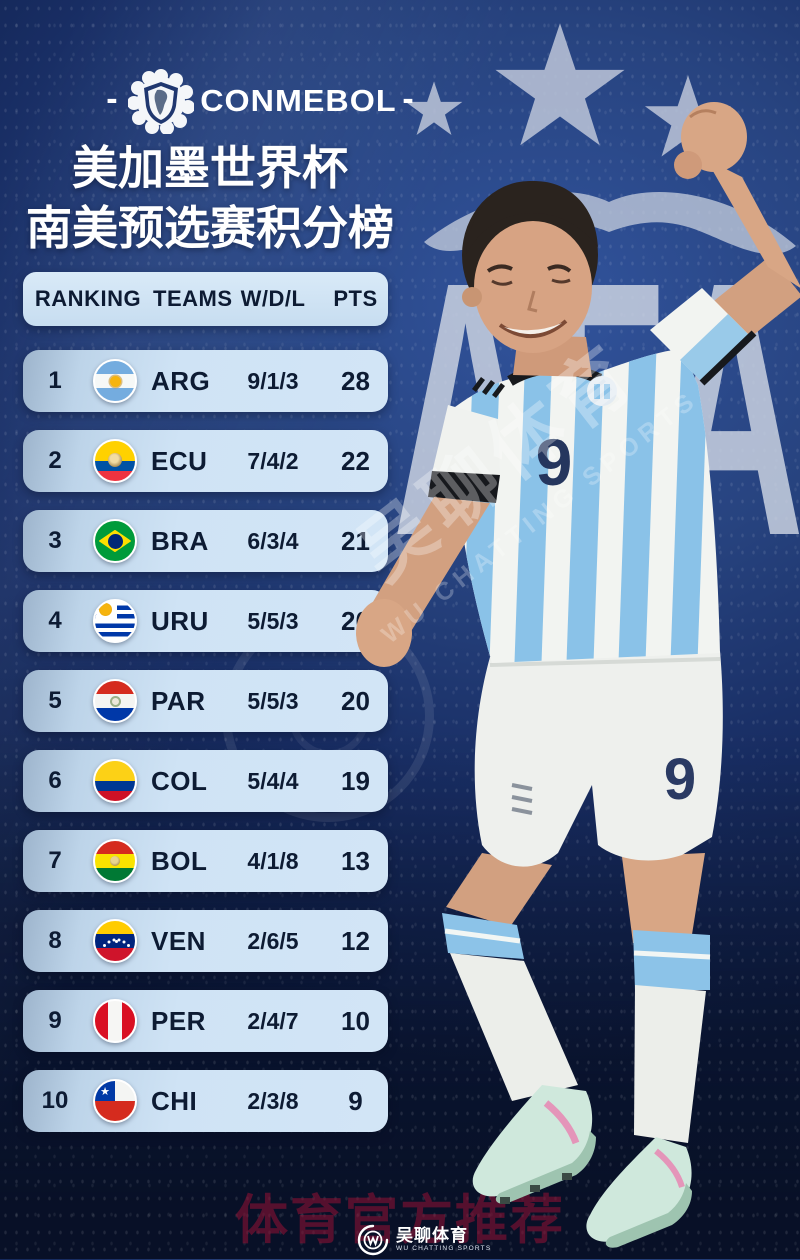 This screenshot has width=800, height=1260. What do you see at coordinates (273, 540) in the screenshot?
I see `wdl-value: 6/3/4` at bounding box center [273, 540].